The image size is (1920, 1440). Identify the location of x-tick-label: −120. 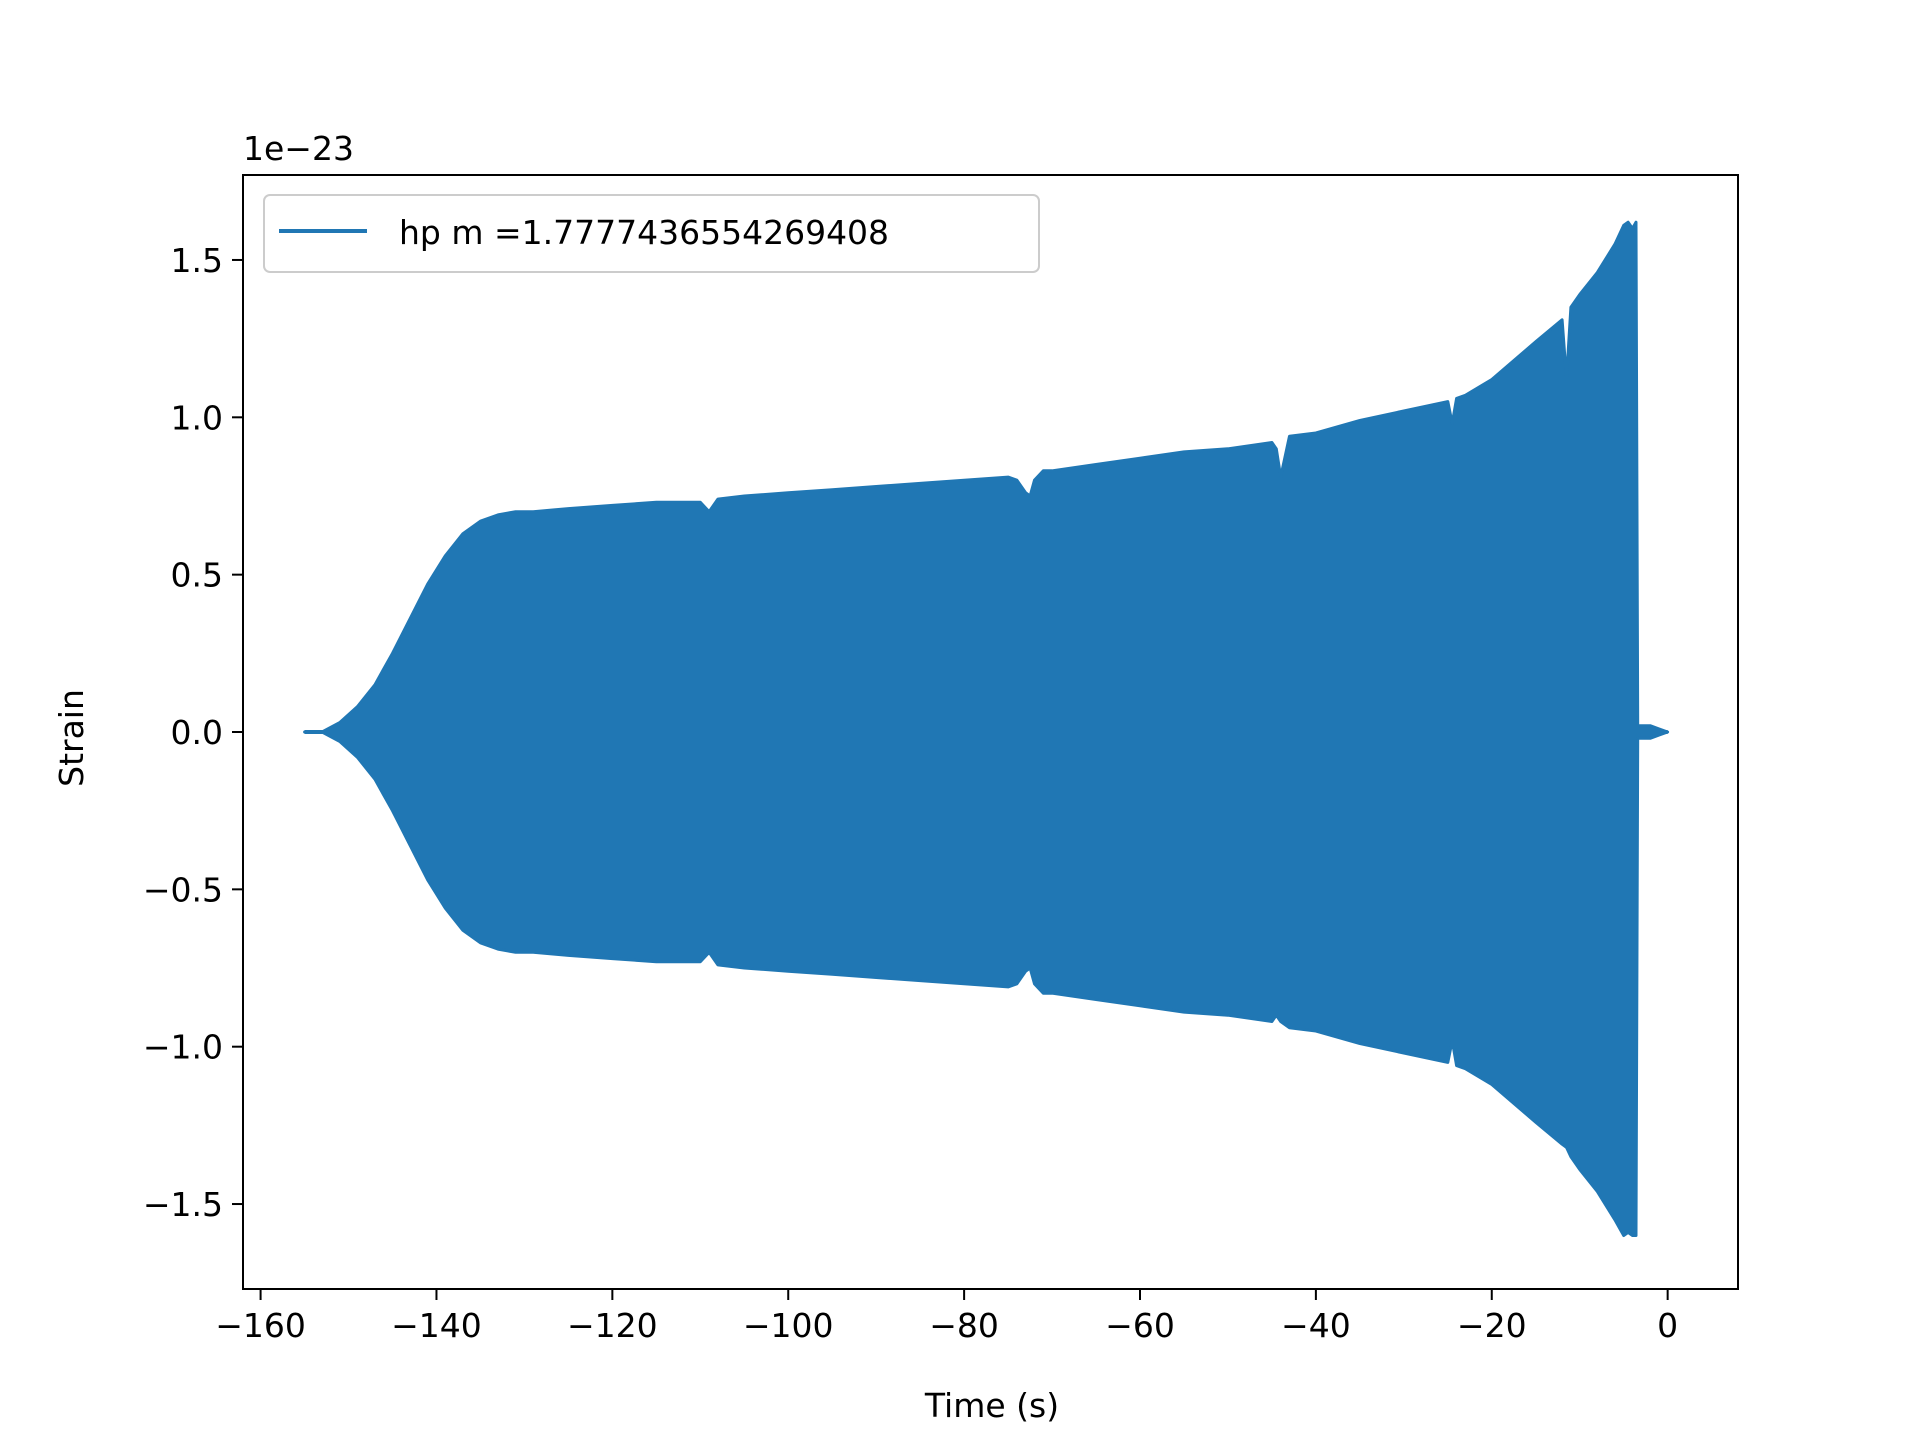
(612, 1325).